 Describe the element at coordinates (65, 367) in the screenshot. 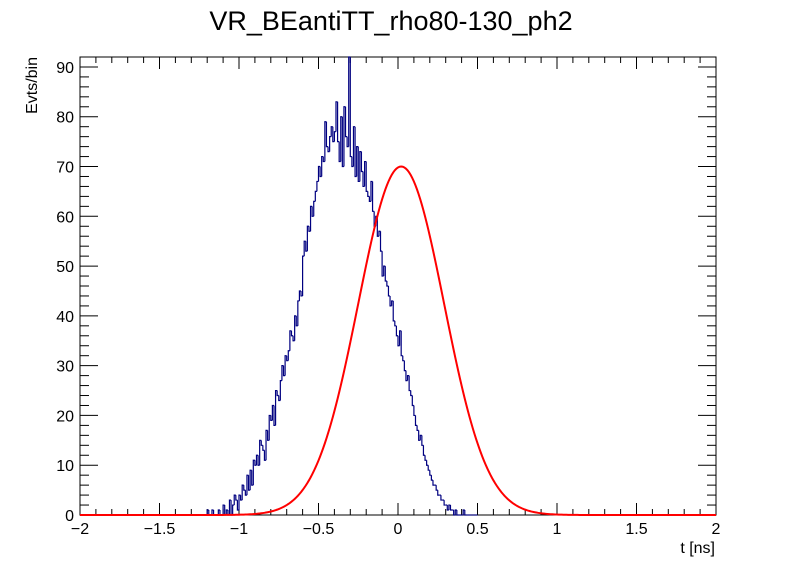

I see `y-tick-label: 30` at that location.